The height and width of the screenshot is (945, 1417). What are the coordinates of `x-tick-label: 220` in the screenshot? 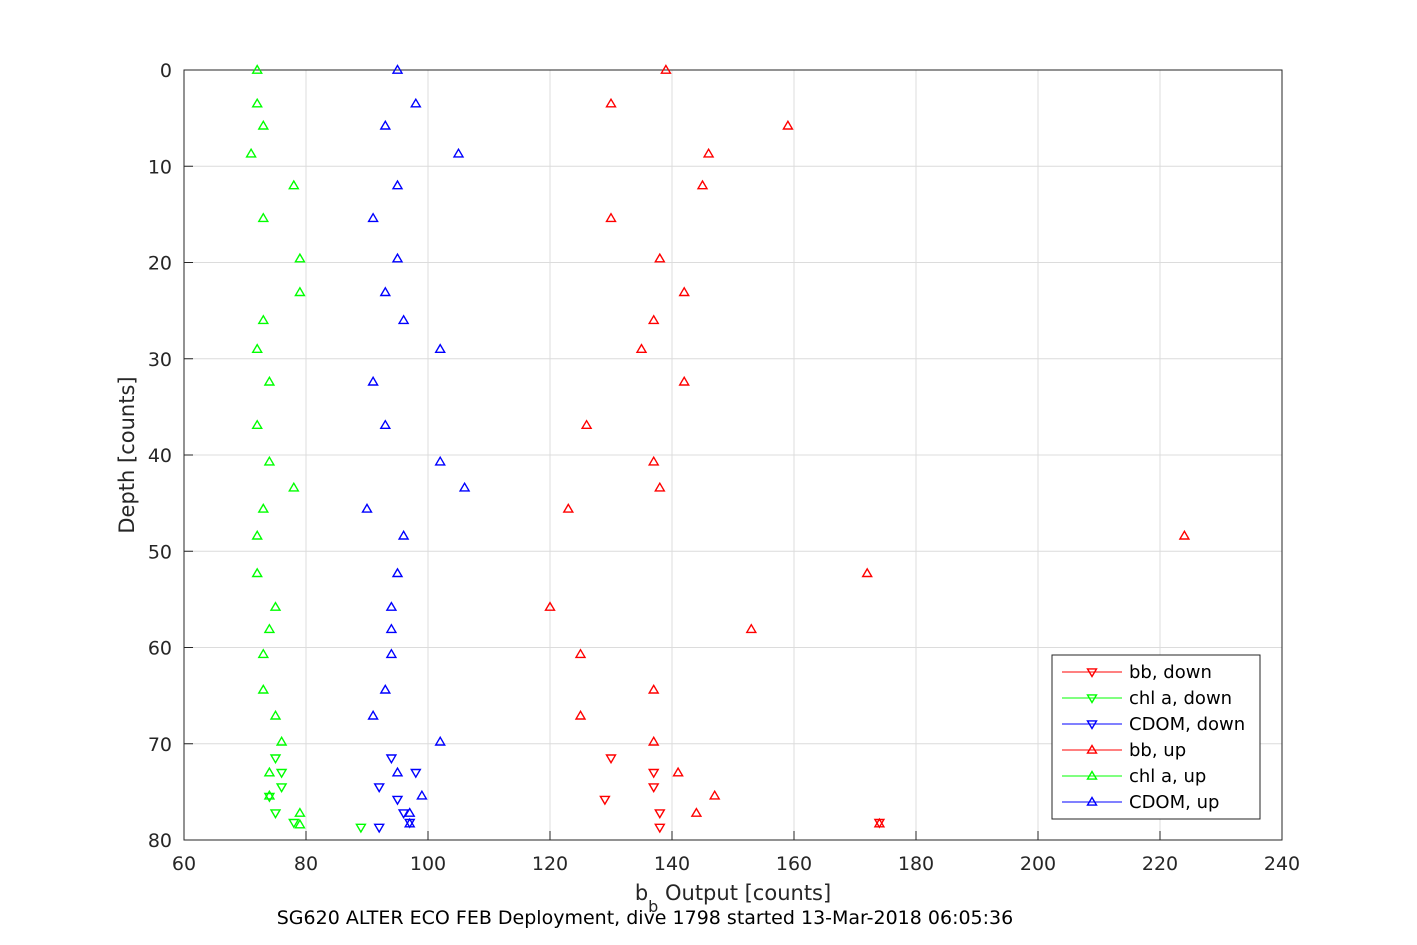 It's located at (1160, 864).